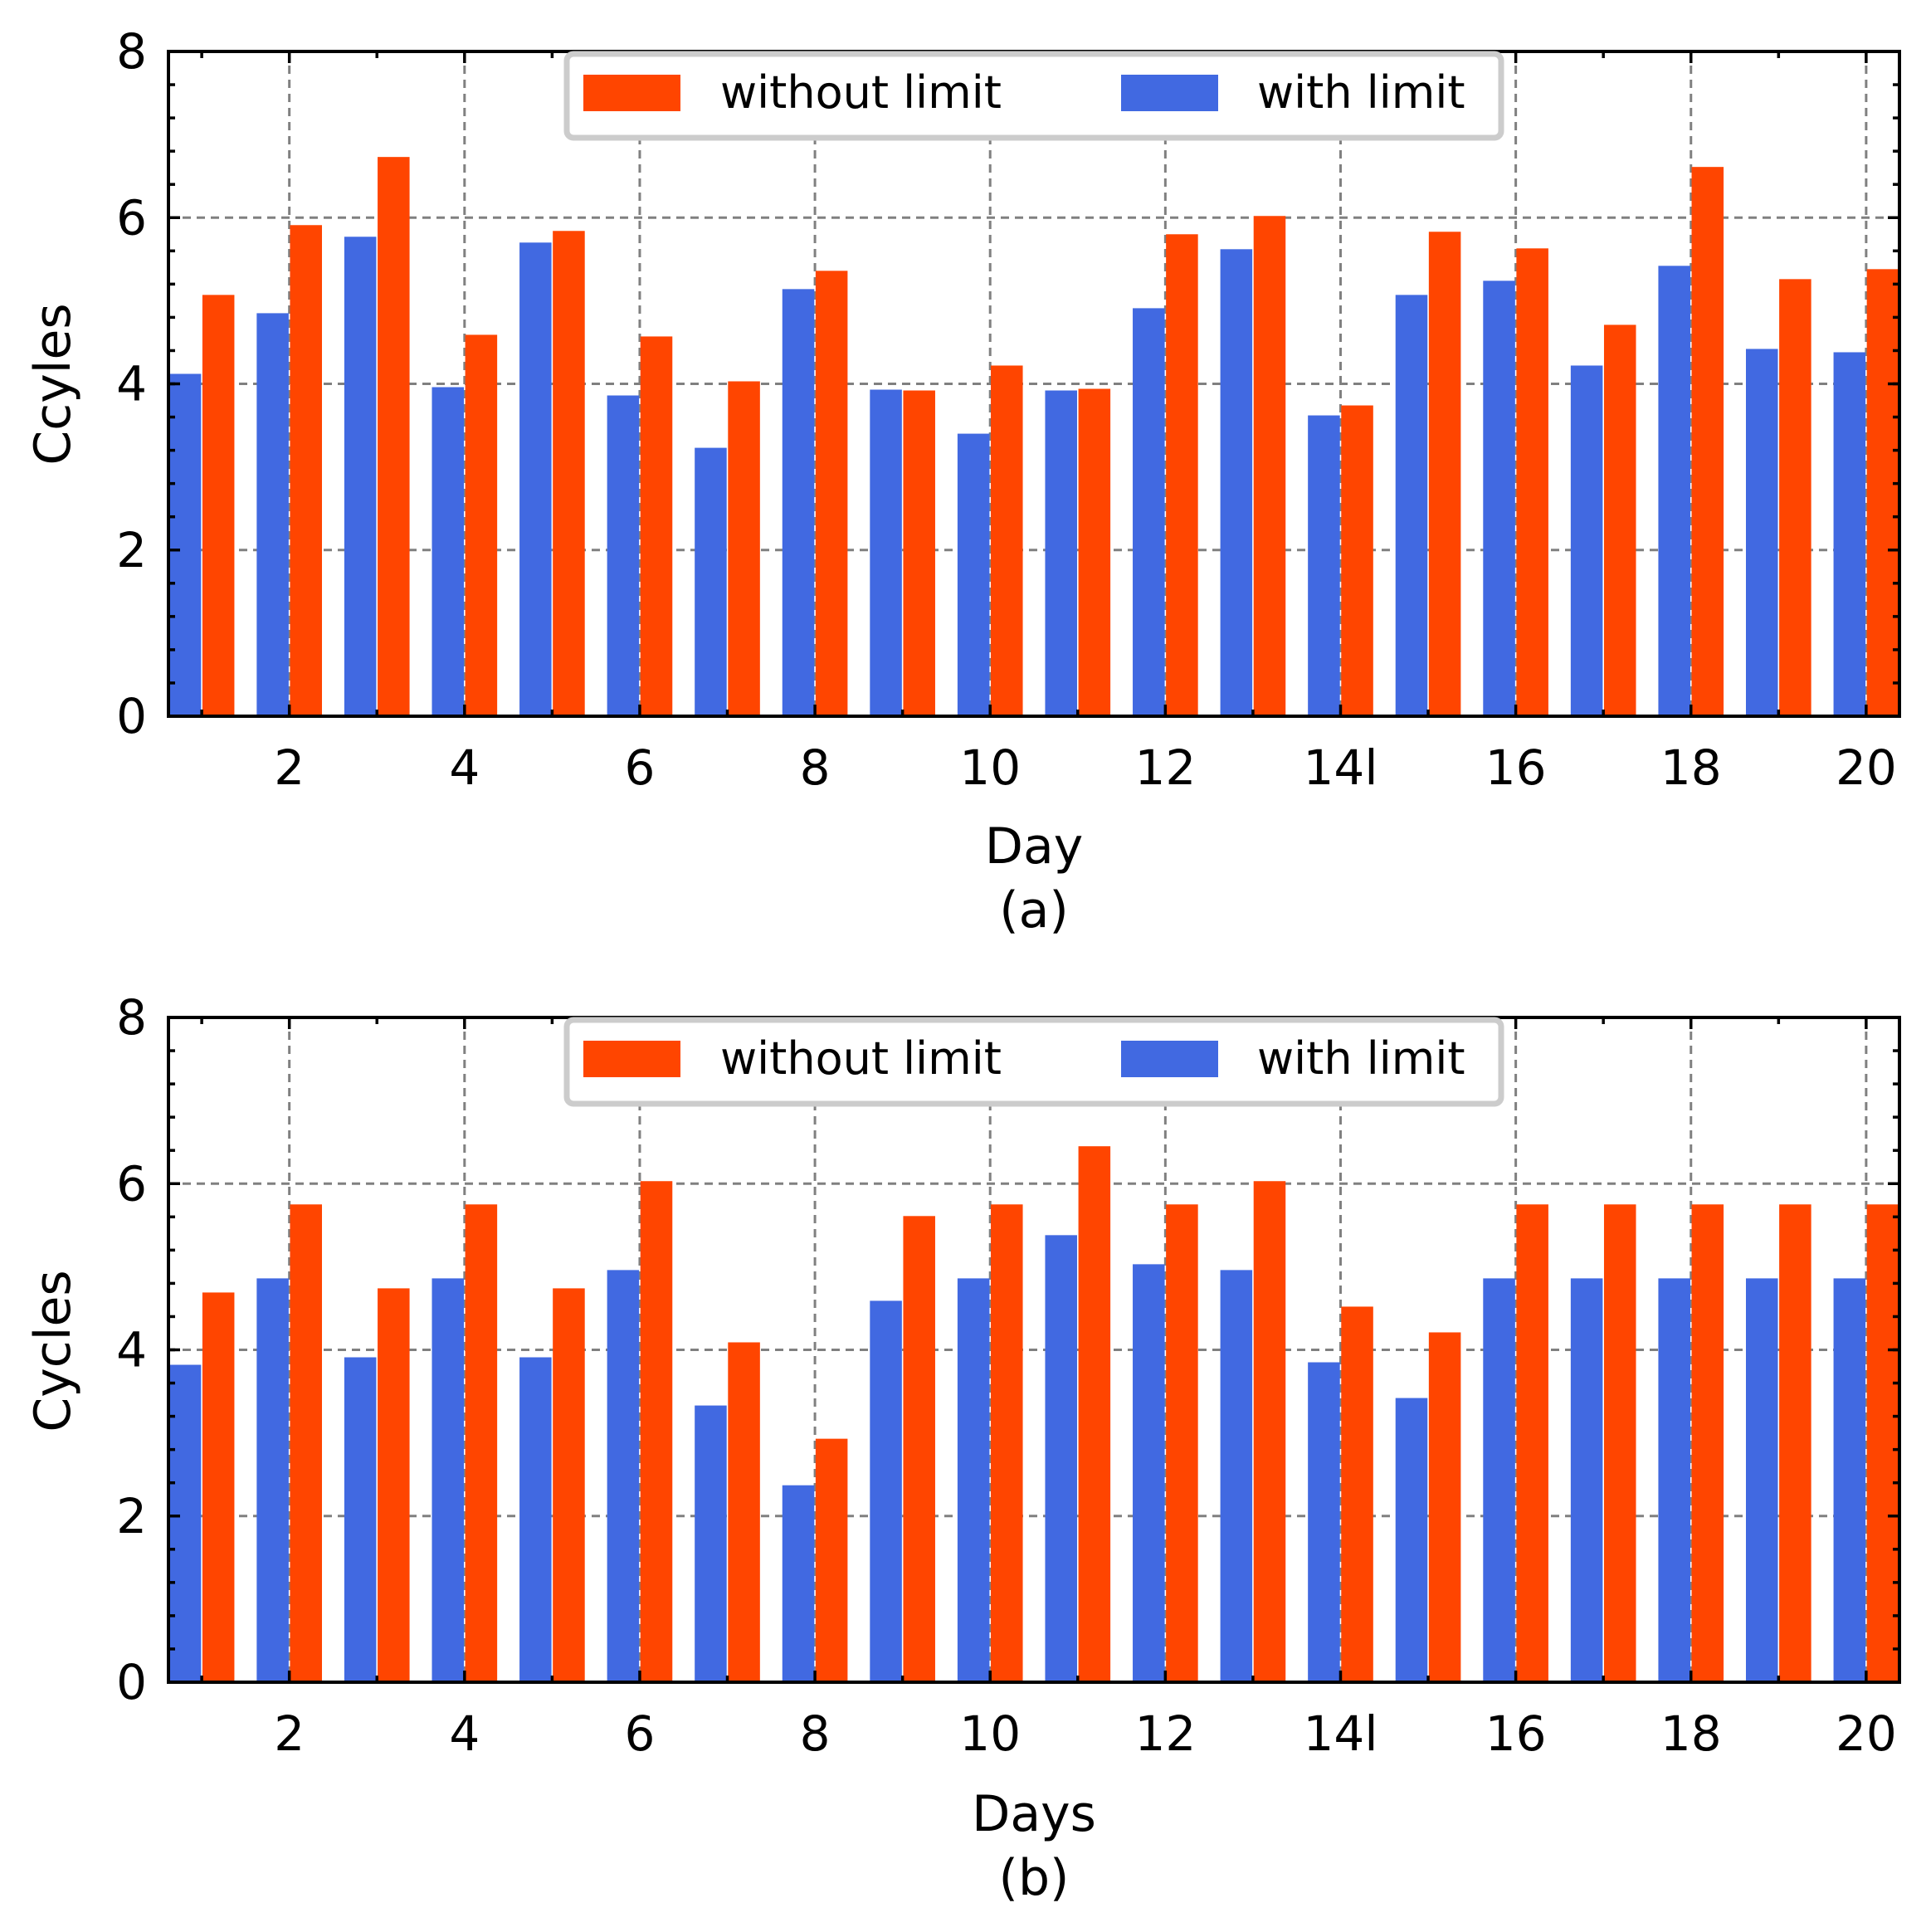  Describe the element at coordinates (861, 1059) in the screenshot. I see `legend-label-without-limit: without limit` at that location.